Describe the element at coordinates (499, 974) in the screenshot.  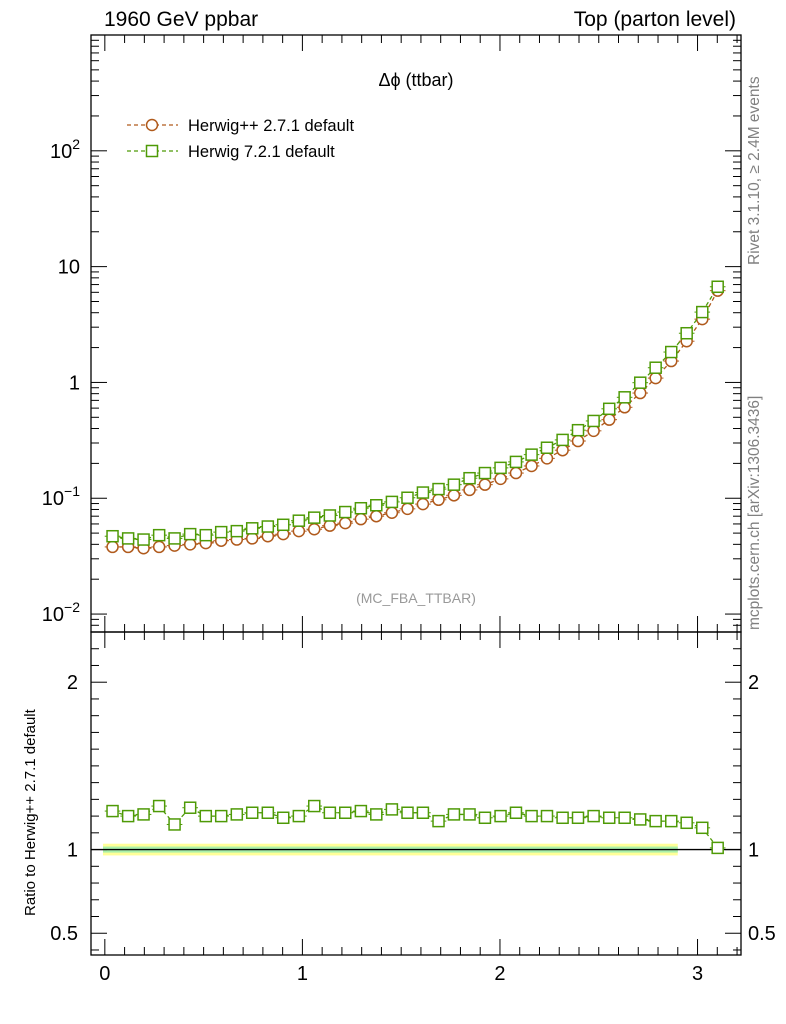
I see `x-tick-label: 2` at that location.